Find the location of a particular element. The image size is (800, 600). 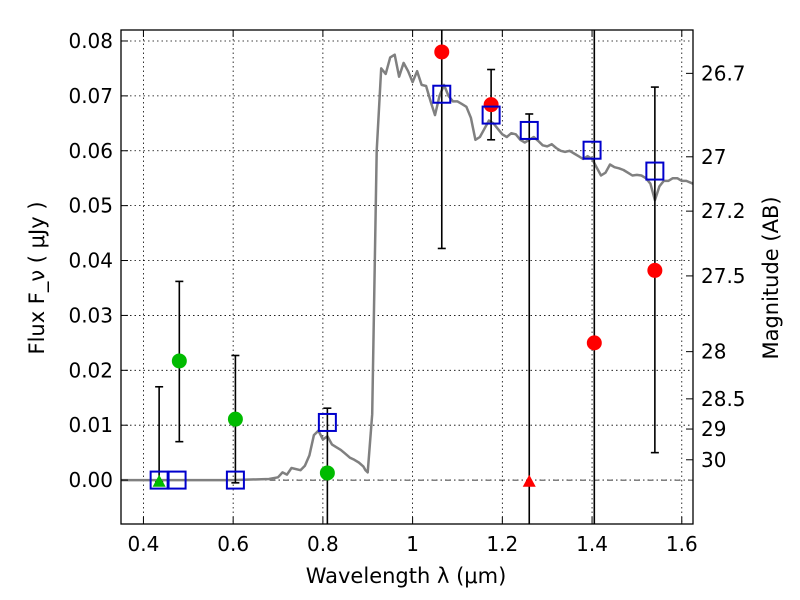

y-tick-label: 0.05 is located at coordinates (90, 206).